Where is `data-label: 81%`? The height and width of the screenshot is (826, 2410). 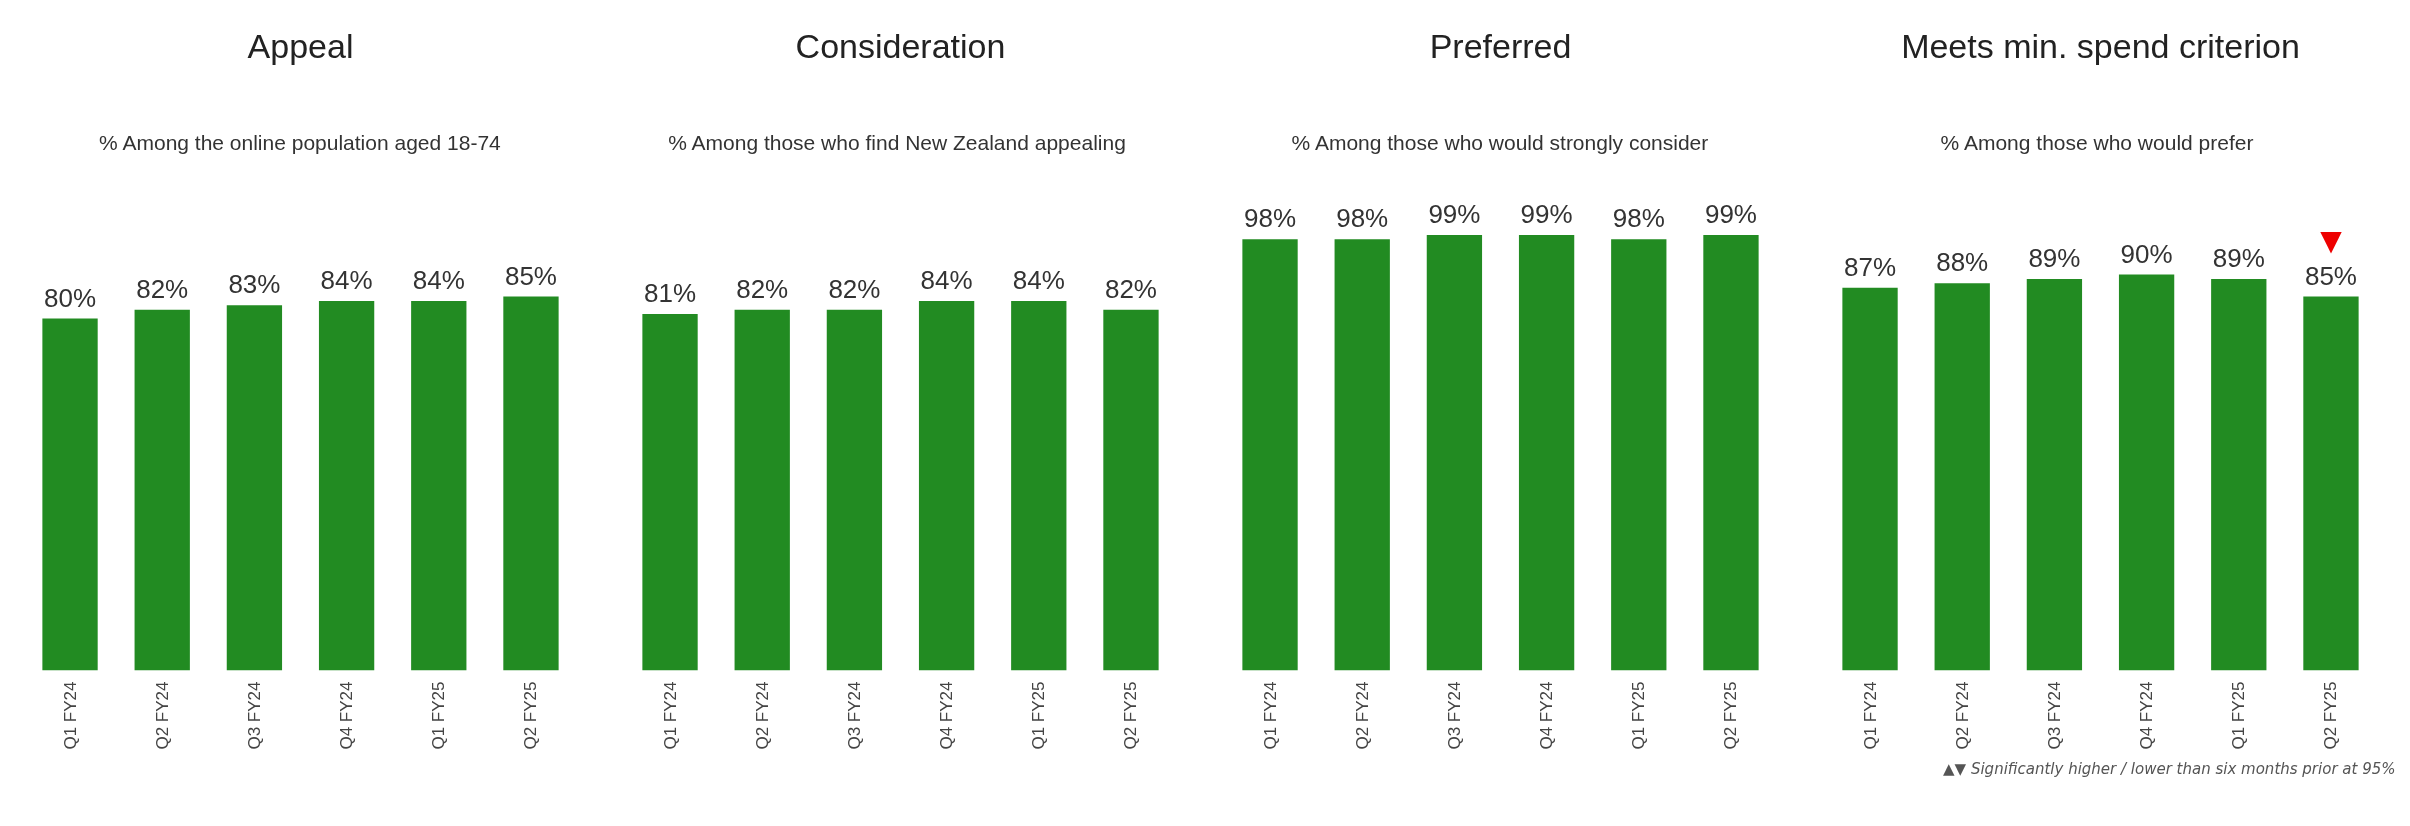 data-label: 81% is located at coordinates (670, 293).